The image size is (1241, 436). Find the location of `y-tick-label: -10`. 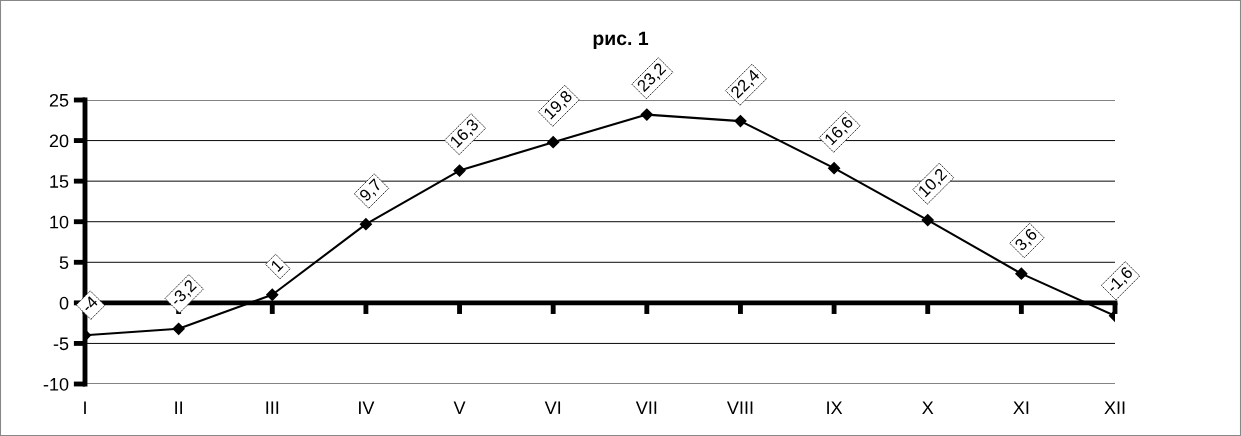

y-tick-label: -10 is located at coordinates (56, 384).